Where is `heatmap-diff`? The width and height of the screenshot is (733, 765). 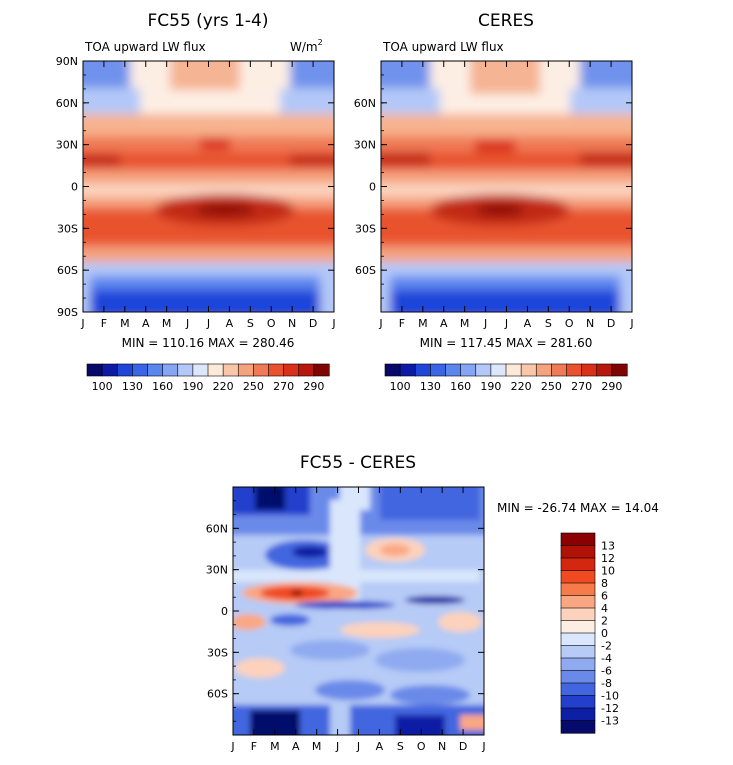
heatmap-diff is located at coordinates (358, 611).